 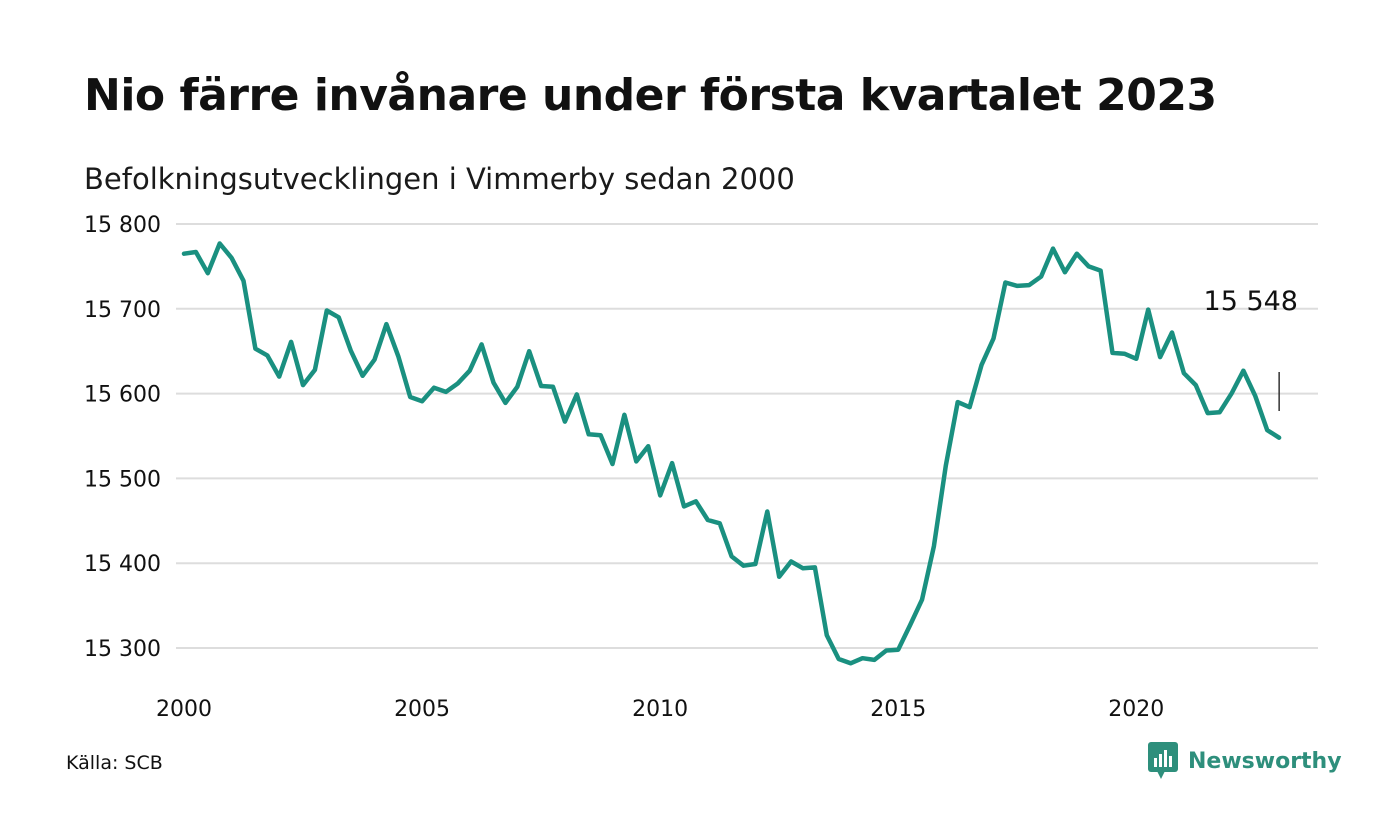 I want to click on y-tick-label: 15 300, so click(x=122, y=649).